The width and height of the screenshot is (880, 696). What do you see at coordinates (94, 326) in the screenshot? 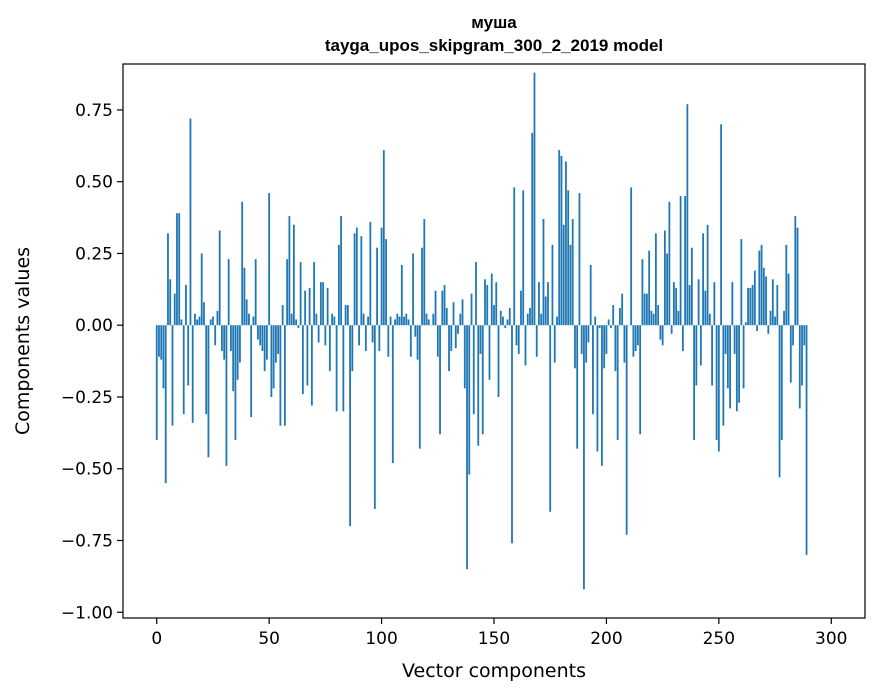
I see `y-tick-label: 0.00` at bounding box center [94, 326].